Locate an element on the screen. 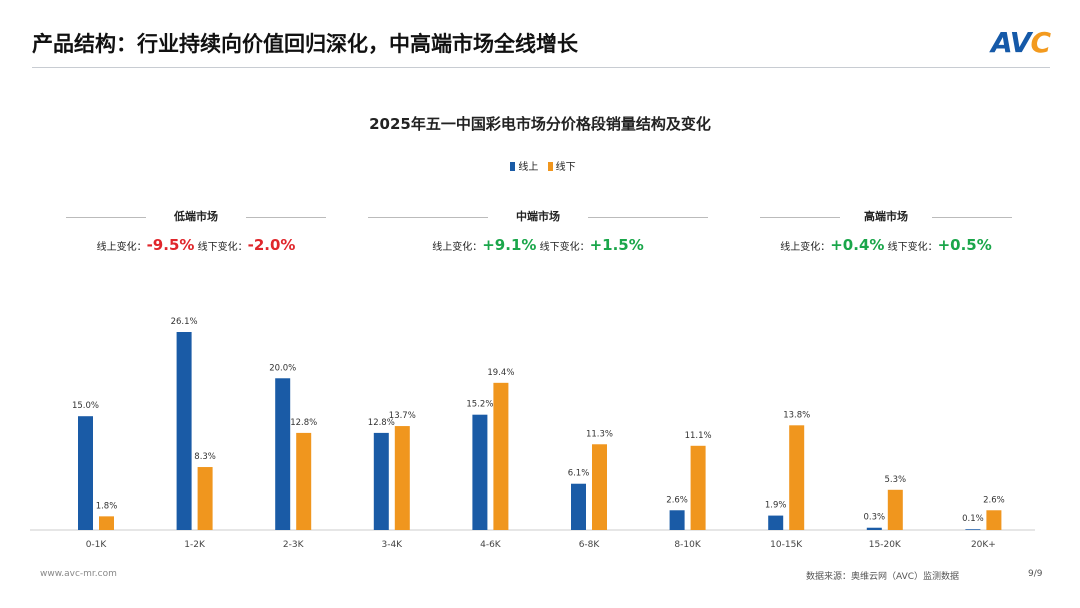 This screenshot has height=608, width=1080. data-label: 11.3% is located at coordinates (599, 434).